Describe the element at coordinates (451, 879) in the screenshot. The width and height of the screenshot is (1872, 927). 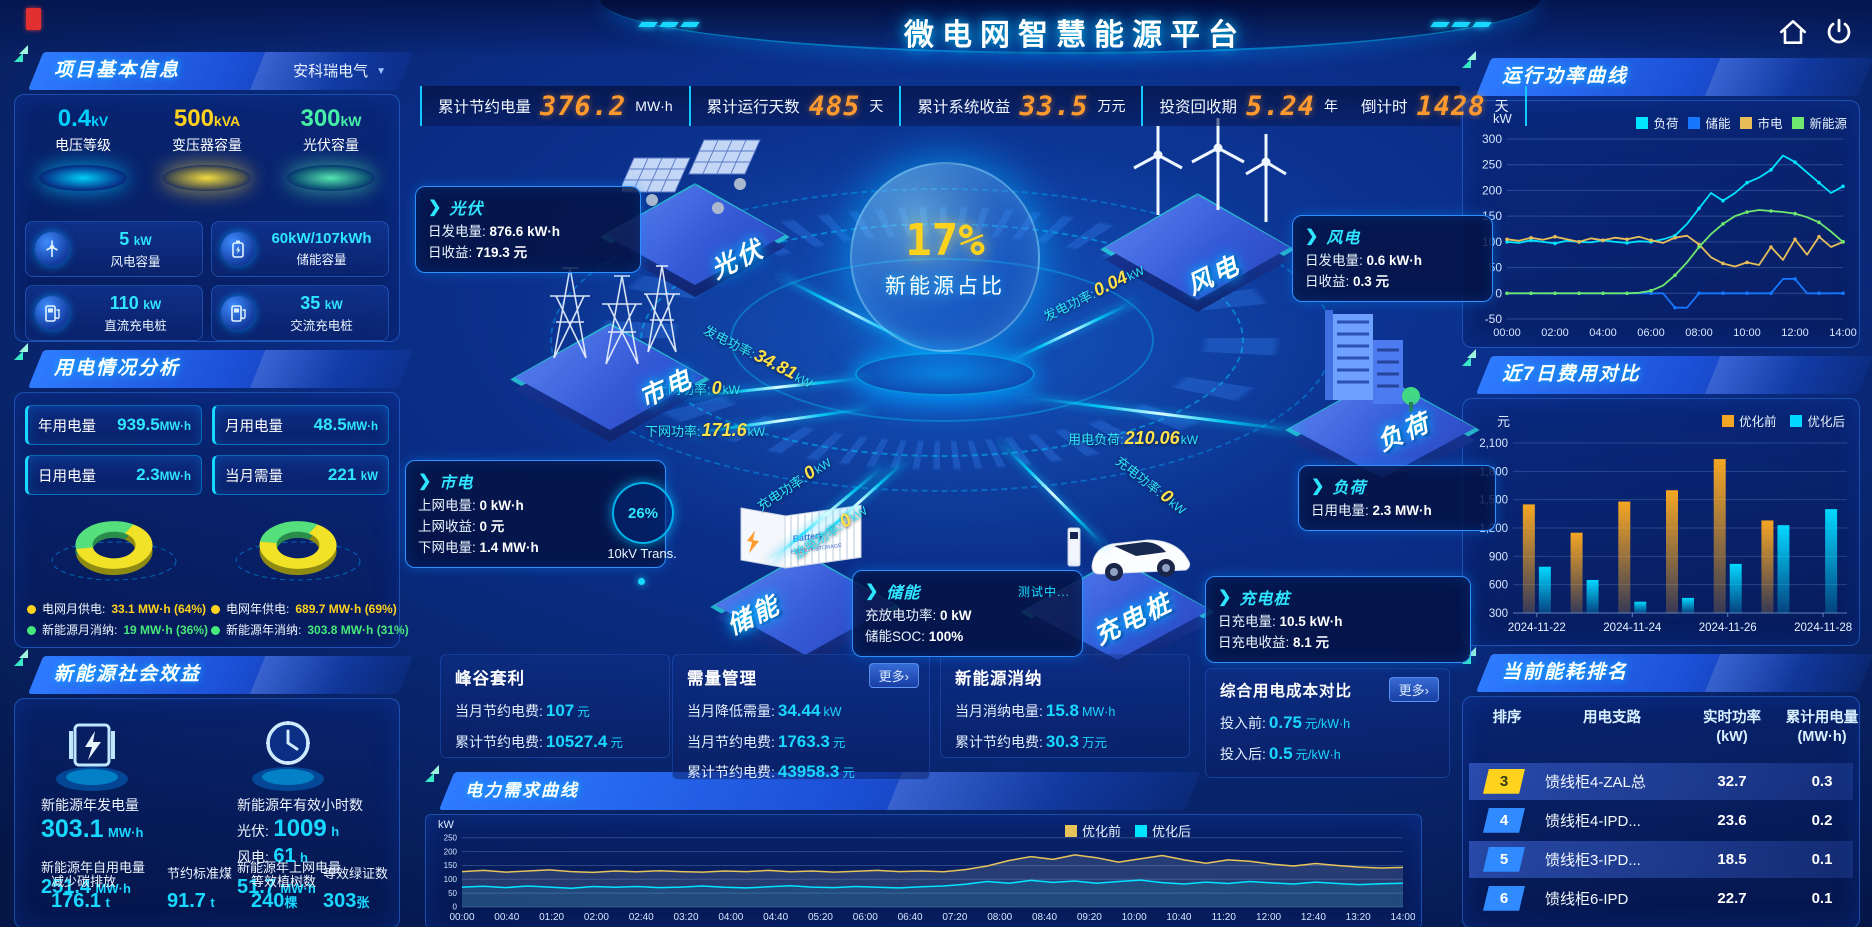
I see `svg-text: 100` at that location.